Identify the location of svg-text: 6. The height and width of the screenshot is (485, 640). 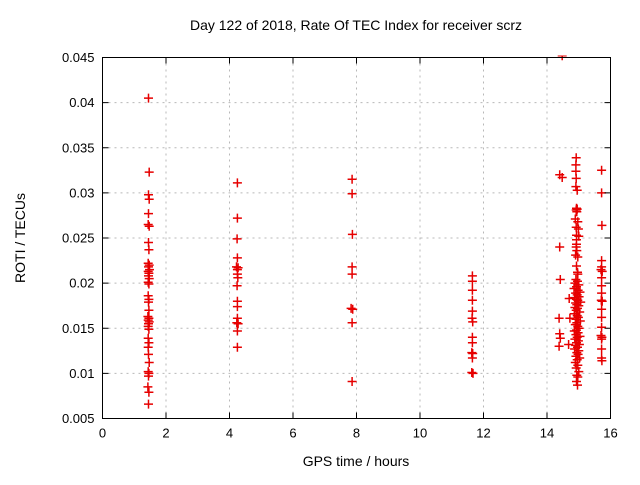
(292, 433).